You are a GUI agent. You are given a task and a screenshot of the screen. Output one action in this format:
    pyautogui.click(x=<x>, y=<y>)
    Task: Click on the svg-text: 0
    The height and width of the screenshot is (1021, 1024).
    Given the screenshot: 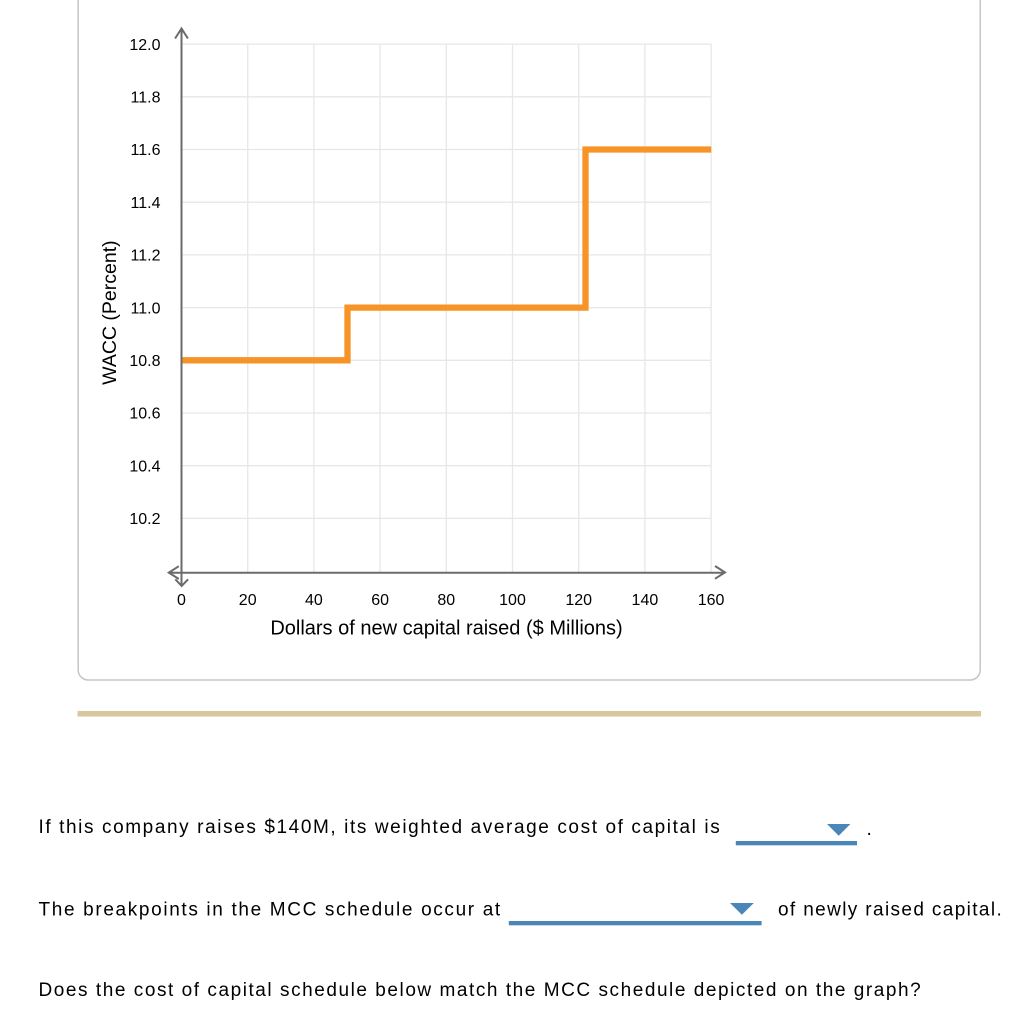 What is the action you would take?
    pyautogui.click(x=181, y=600)
    